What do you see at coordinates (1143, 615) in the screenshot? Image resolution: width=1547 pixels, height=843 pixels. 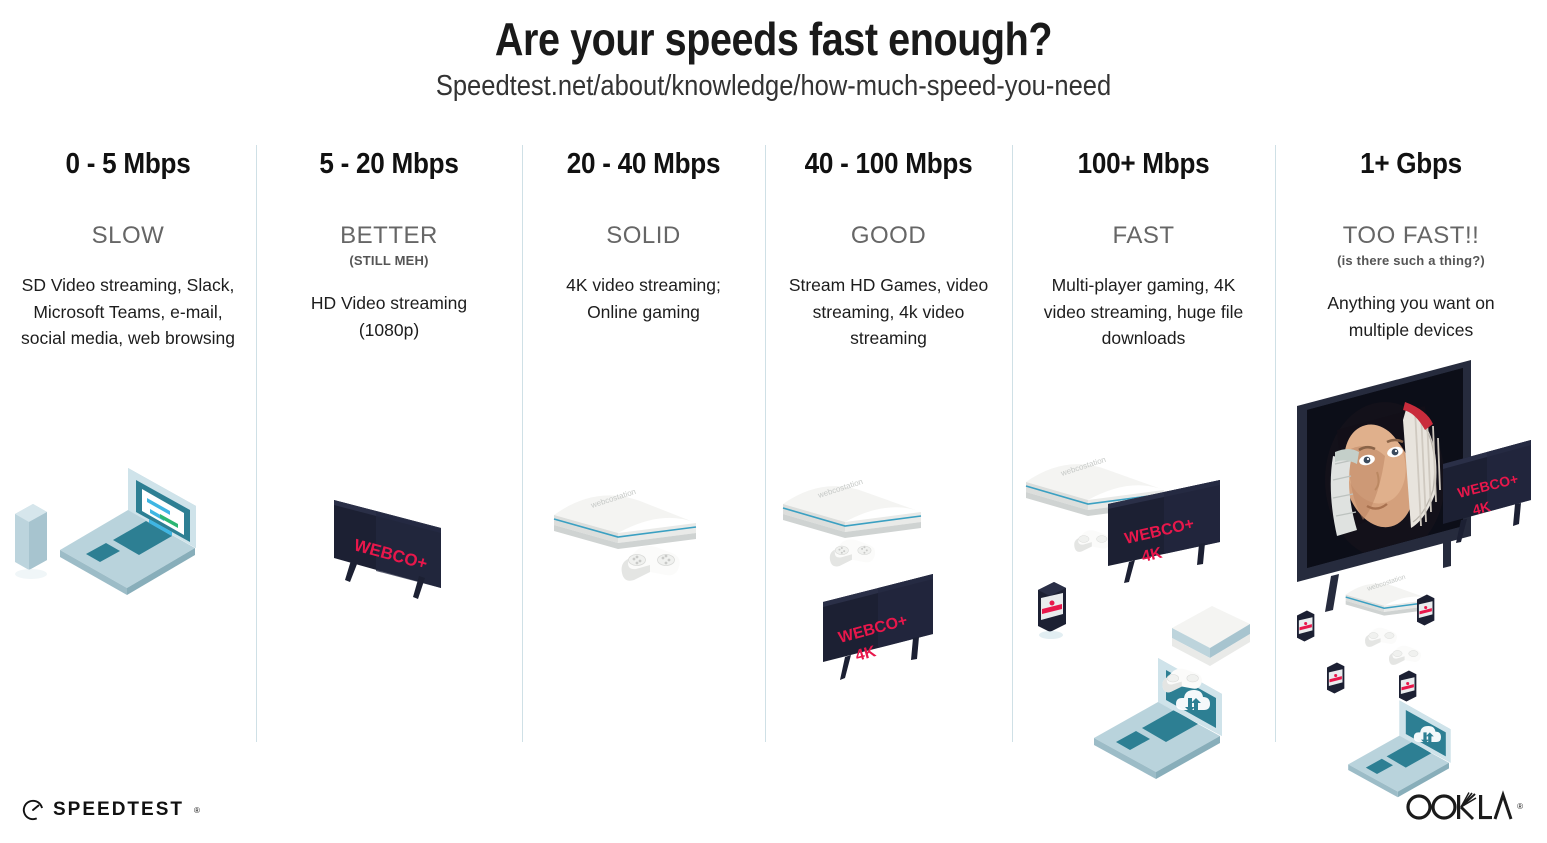 I see `illustration-multi-device-cluster: webcostation` at bounding box center [1143, 615].